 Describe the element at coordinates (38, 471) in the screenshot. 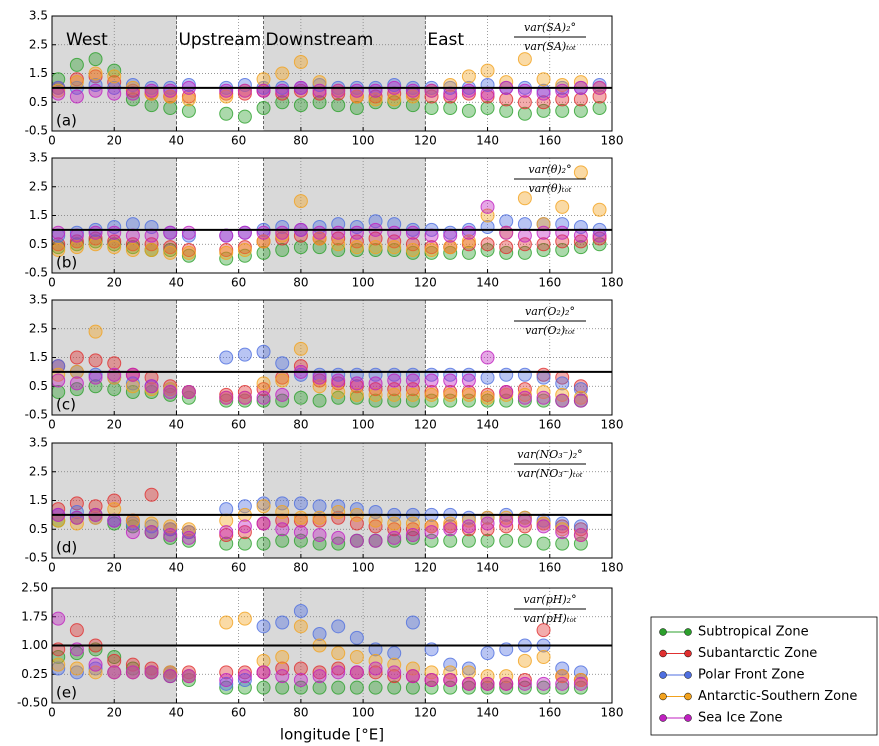

I see `y-tick-label: 2.5` at that location.